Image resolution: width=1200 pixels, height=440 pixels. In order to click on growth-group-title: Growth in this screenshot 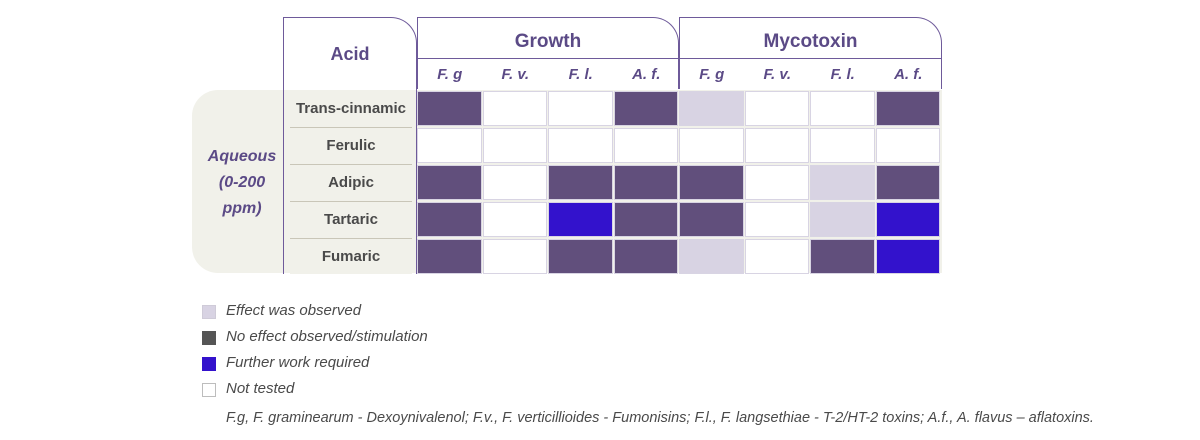, I will do `click(548, 41)`.